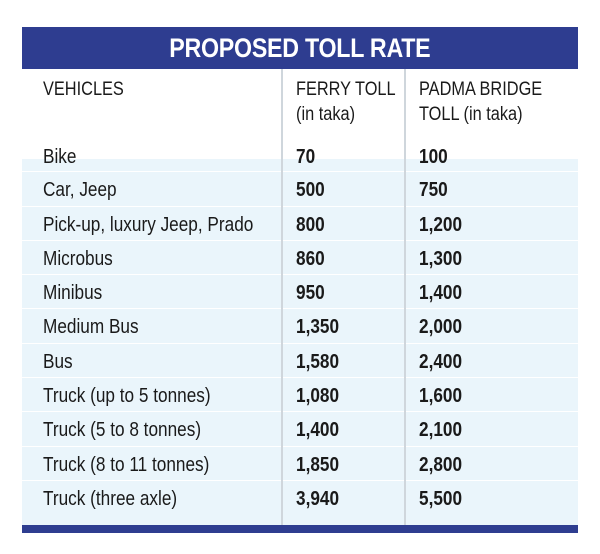 The image size is (600, 554). I want to click on table-row: Truck (up to 5 tonnes) 1,080 1,600, so click(300, 394).